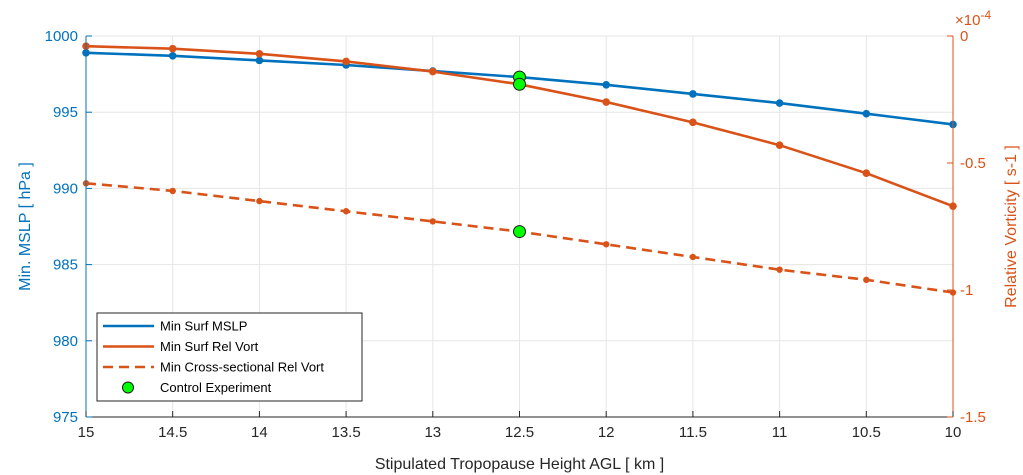  Describe the element at coordinates (172, 432) in the screenshot. I see `x-tick-label: 14.5` at that location.